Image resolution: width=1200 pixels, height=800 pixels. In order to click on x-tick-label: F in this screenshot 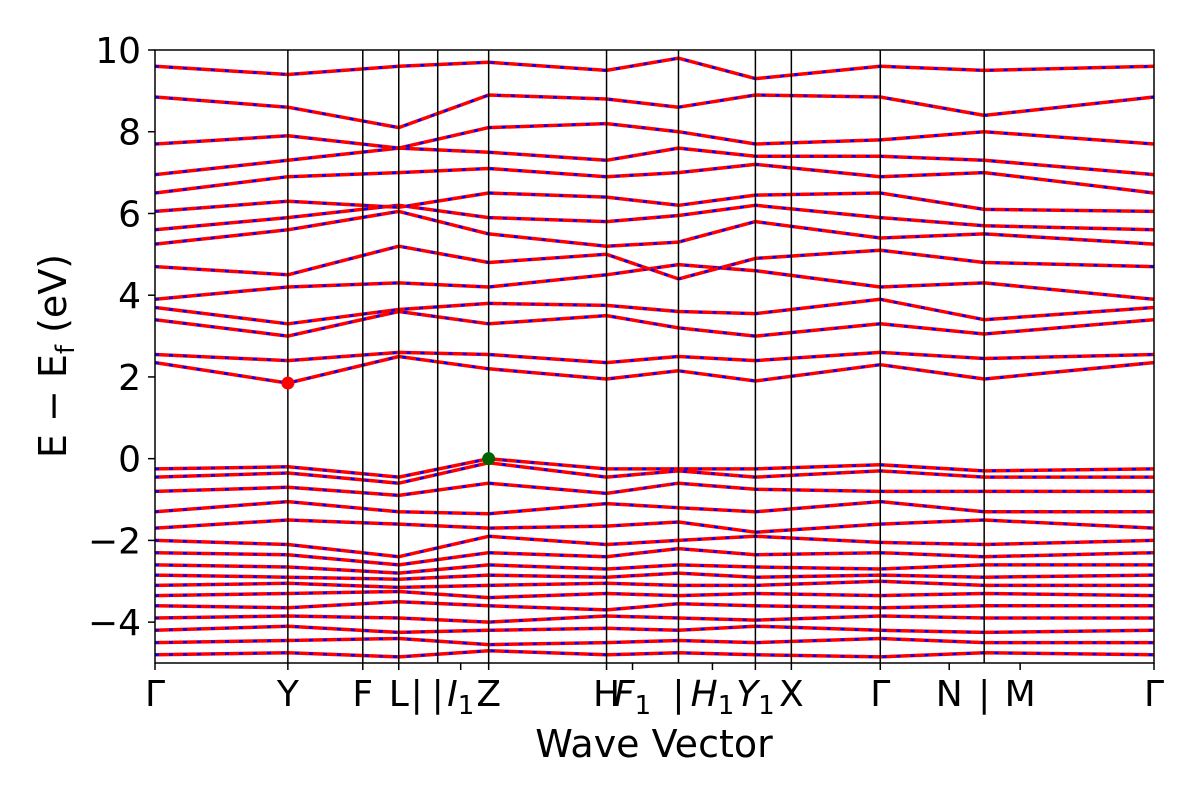, I will do `click(362, 694)`.